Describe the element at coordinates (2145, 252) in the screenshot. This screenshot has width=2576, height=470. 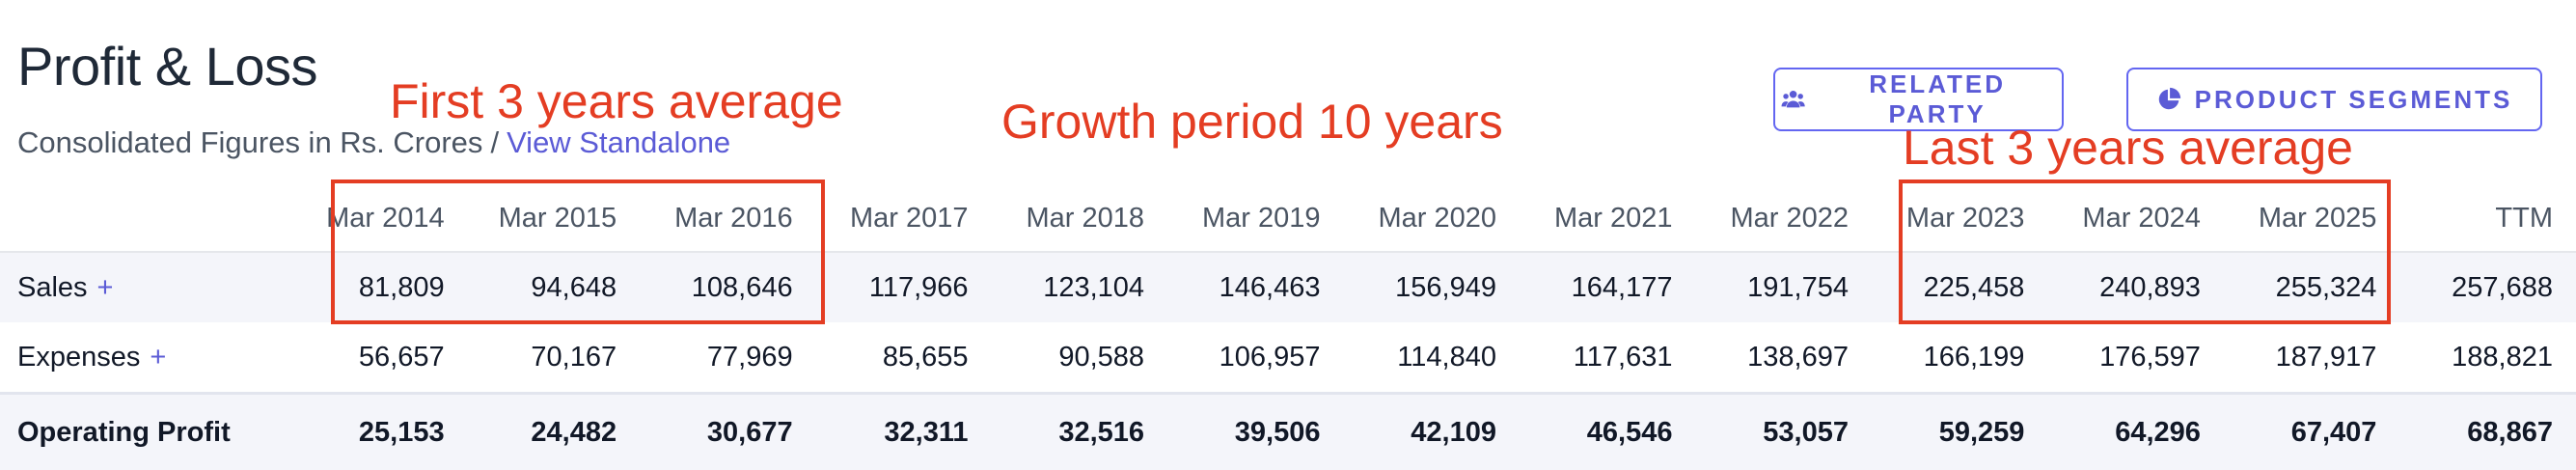
I see `last-3-years-highlight-box` at that location.